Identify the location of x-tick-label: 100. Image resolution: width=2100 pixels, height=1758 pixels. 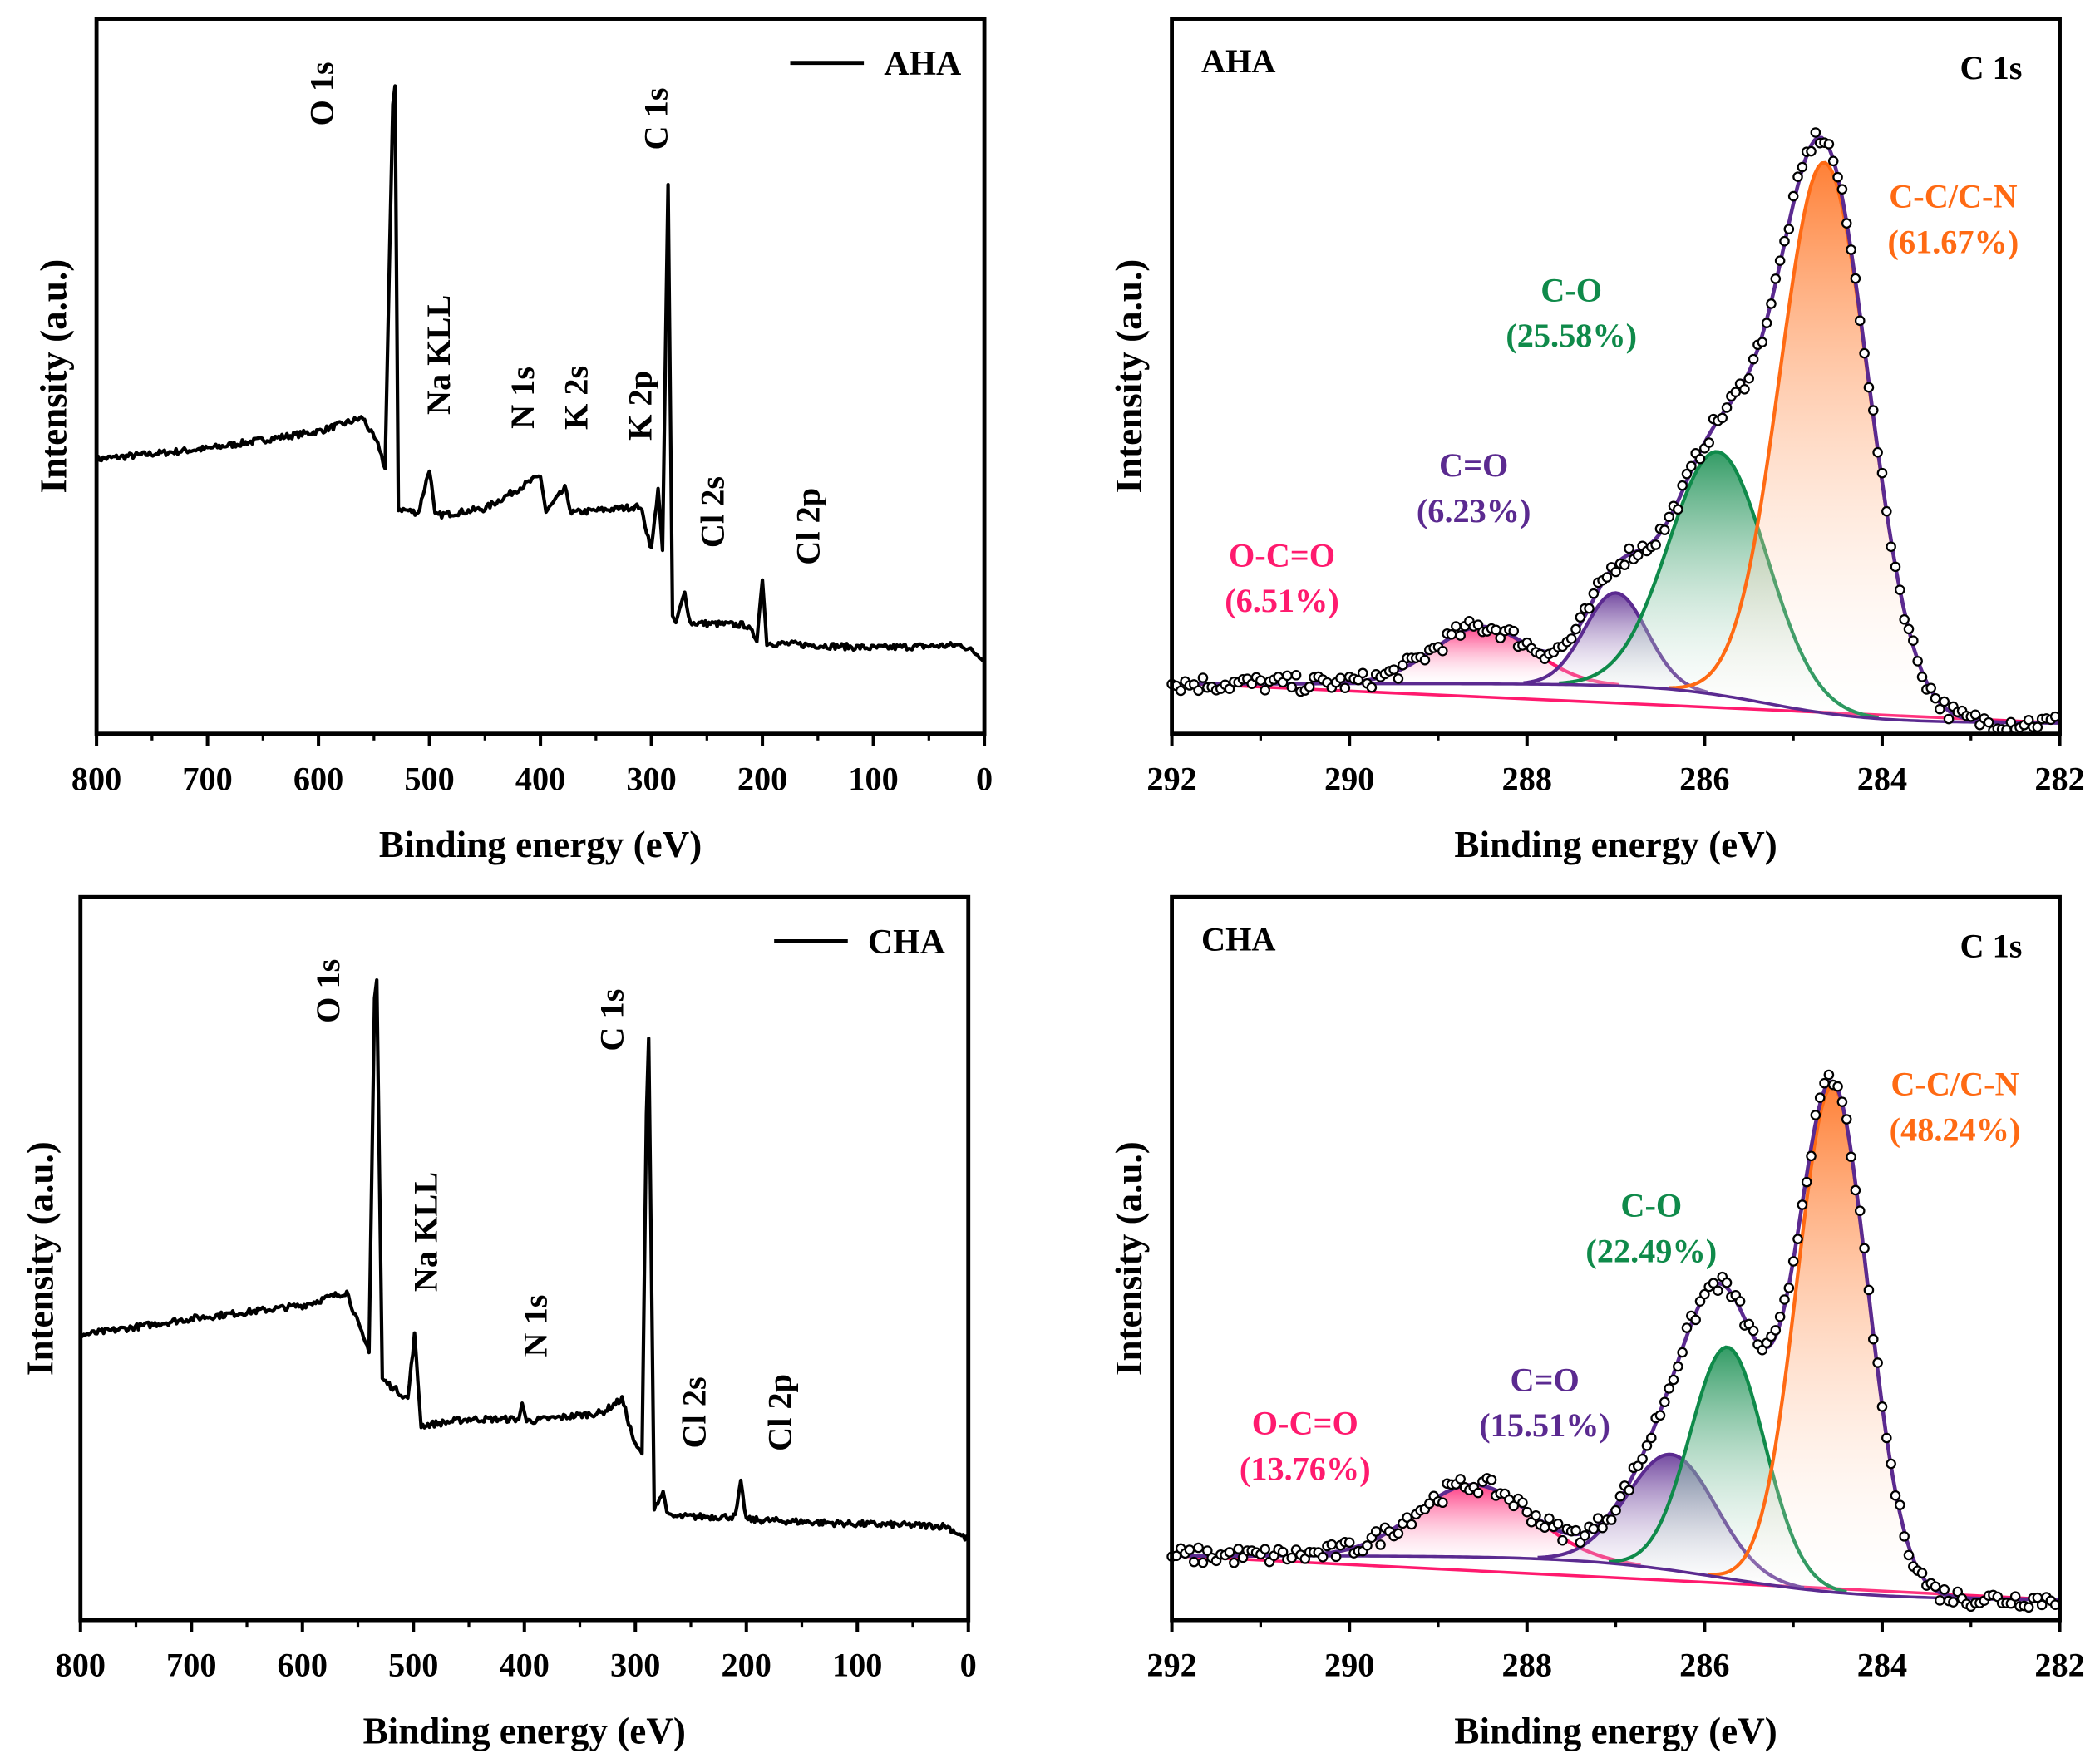
(873, 778).